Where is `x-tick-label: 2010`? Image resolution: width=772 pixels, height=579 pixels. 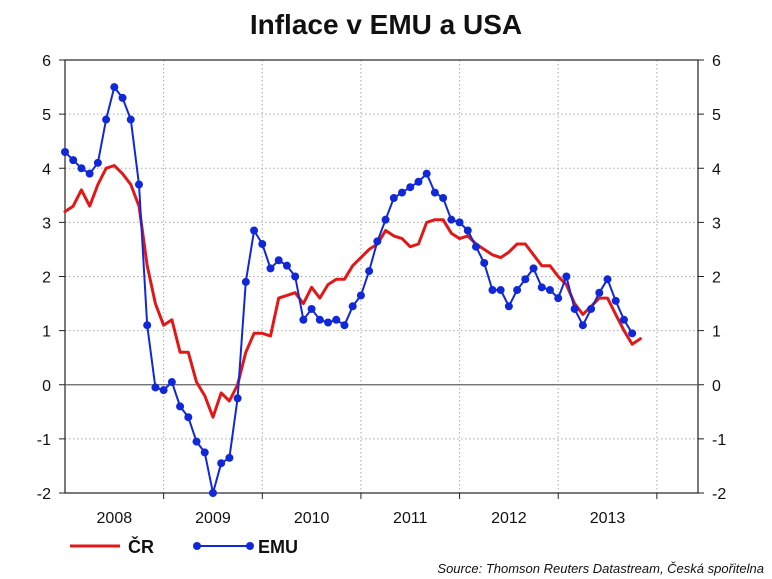 x-tick-label: 2010 is located at coordinates (312, 518).